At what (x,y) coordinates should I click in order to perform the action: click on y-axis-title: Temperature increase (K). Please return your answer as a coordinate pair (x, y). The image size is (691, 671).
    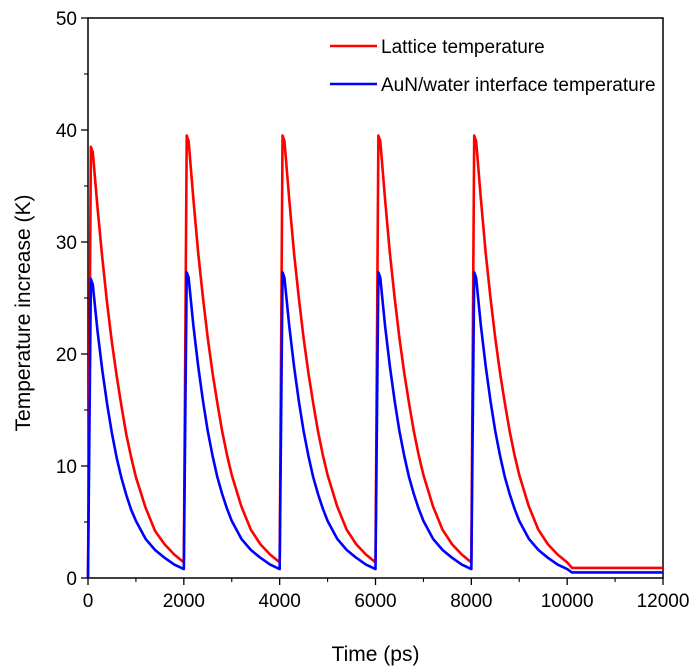
    Looking at the image, I should click on (23, 313).